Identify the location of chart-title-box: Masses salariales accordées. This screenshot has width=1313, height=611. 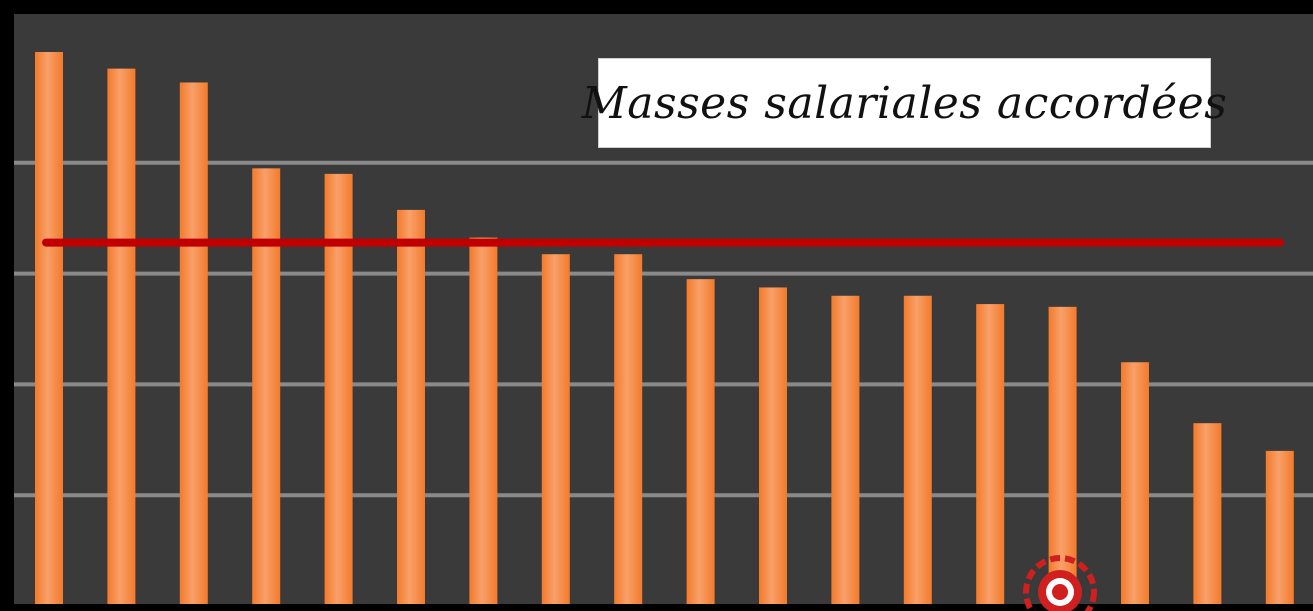
(904, 103).